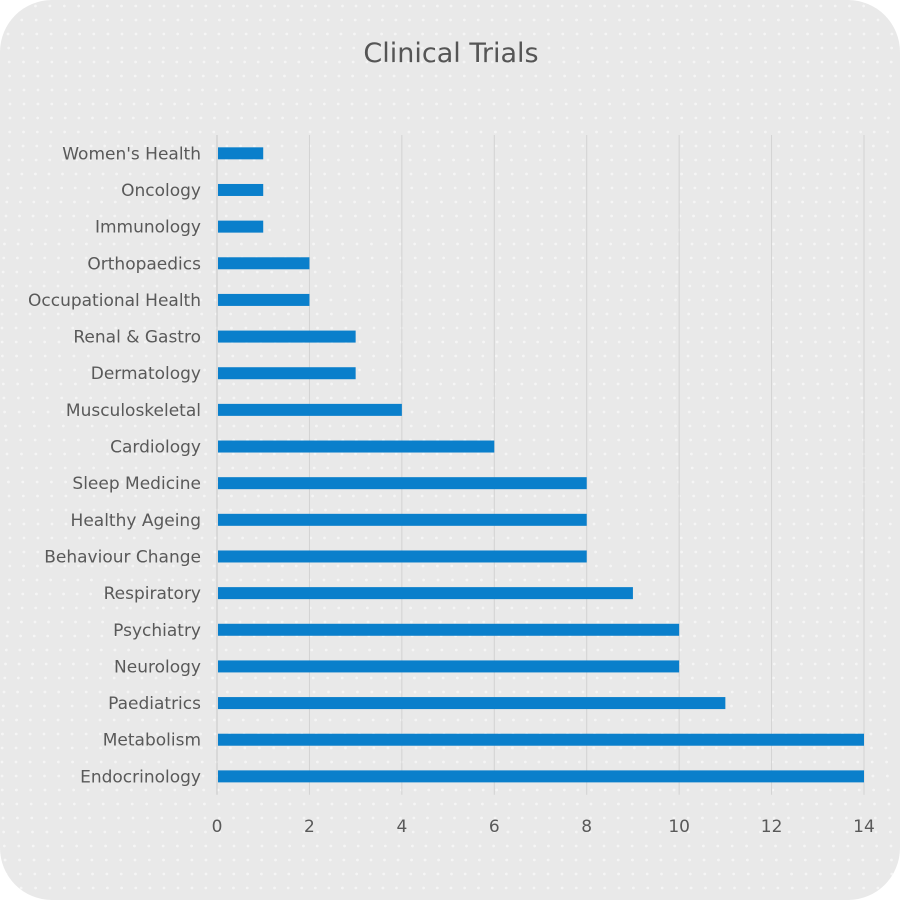  Describe the element at coordinates (154, 704) in the screenshot. I see `category-label: Paediatrics` at that location.